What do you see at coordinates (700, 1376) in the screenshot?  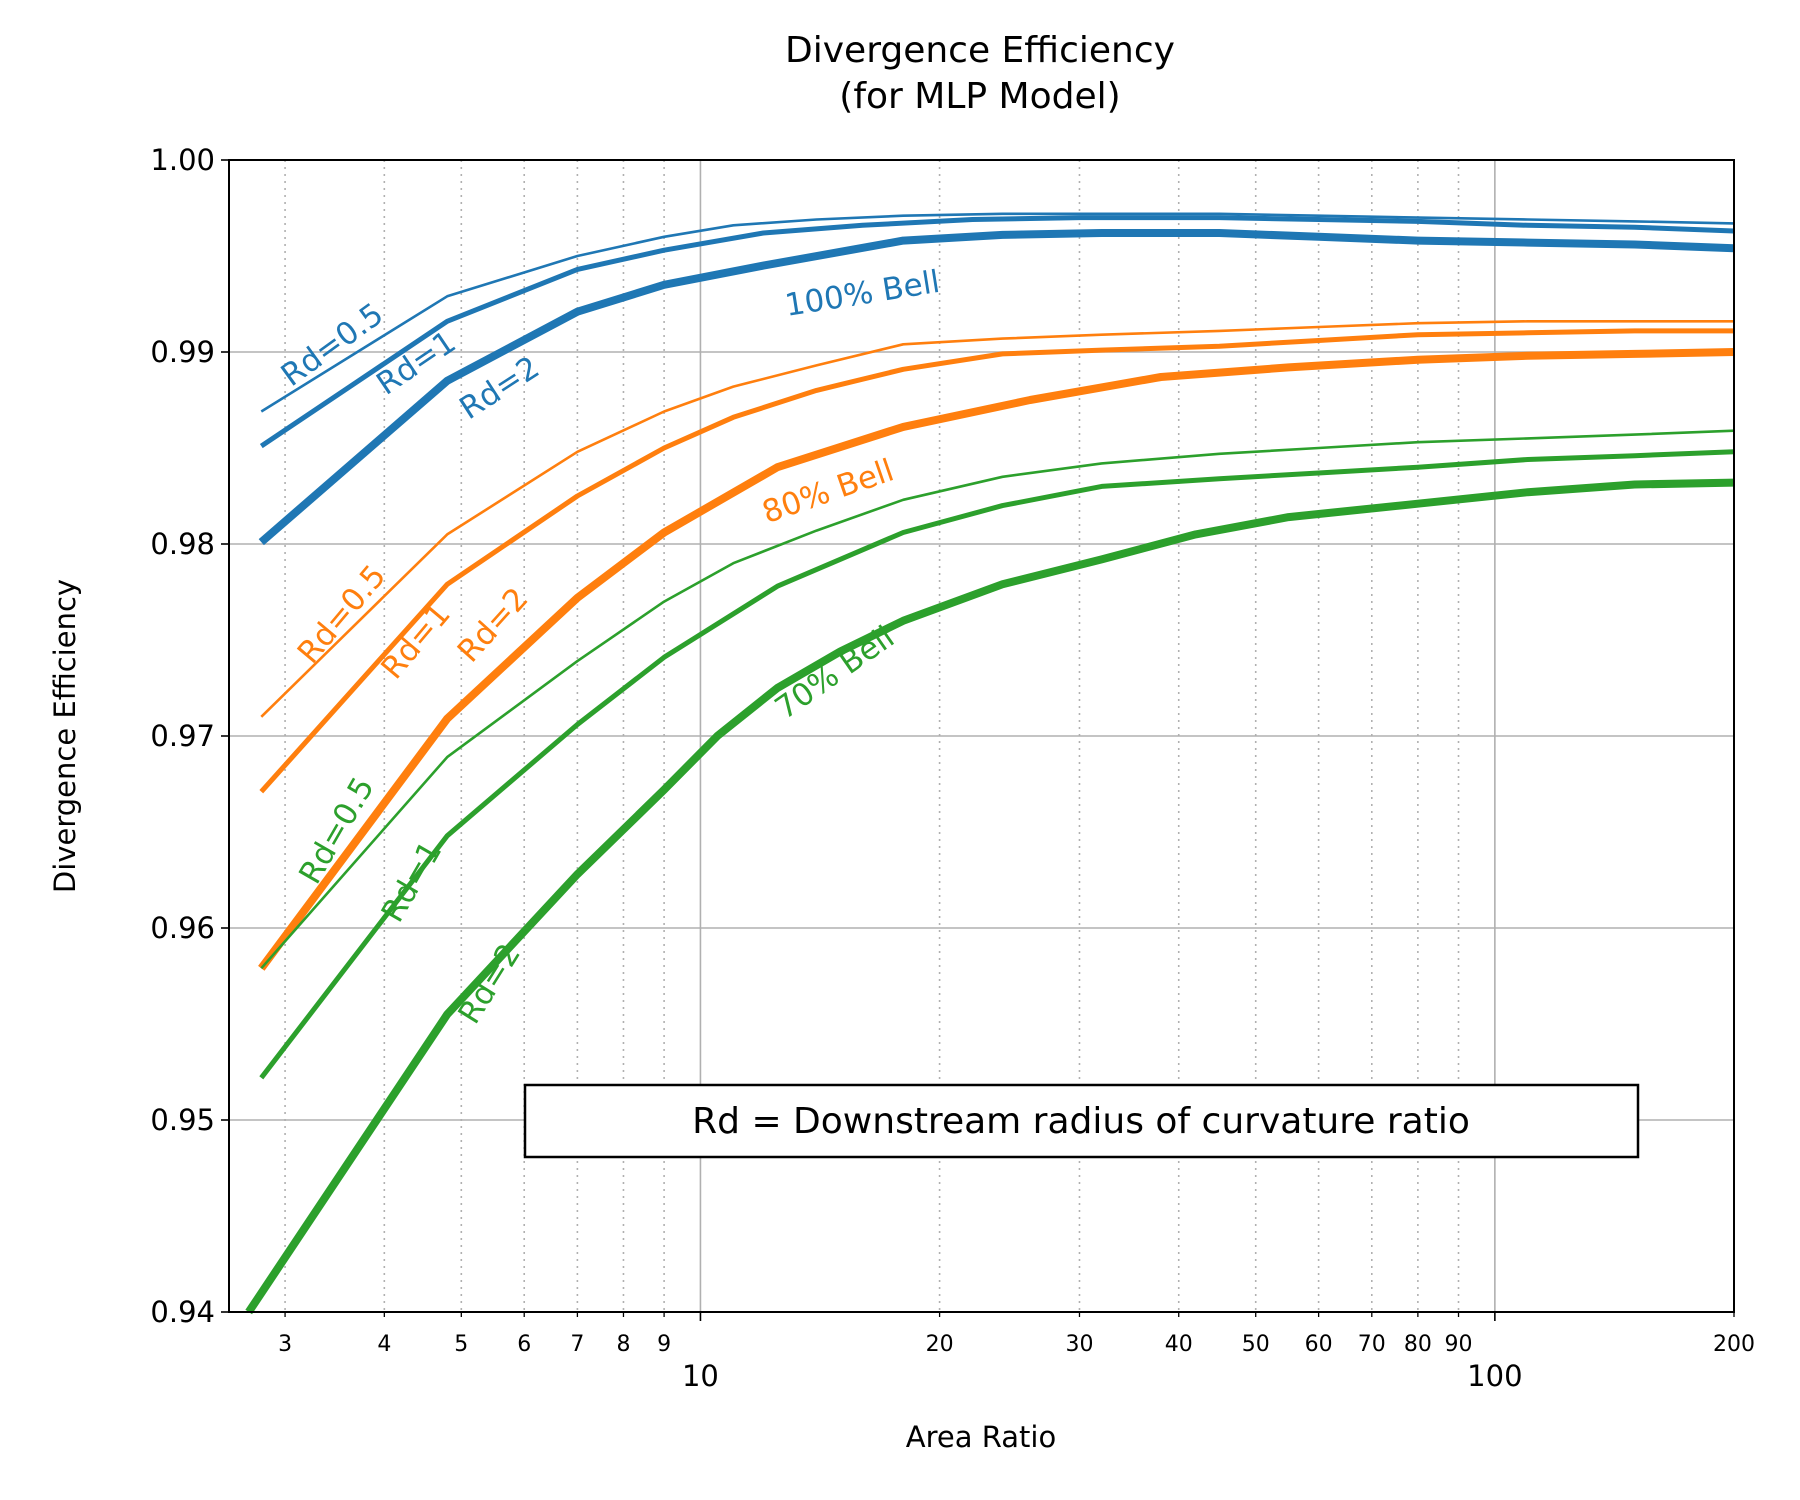 I see `x-major-tick-label: 10` at bounding box center [700, 1376].